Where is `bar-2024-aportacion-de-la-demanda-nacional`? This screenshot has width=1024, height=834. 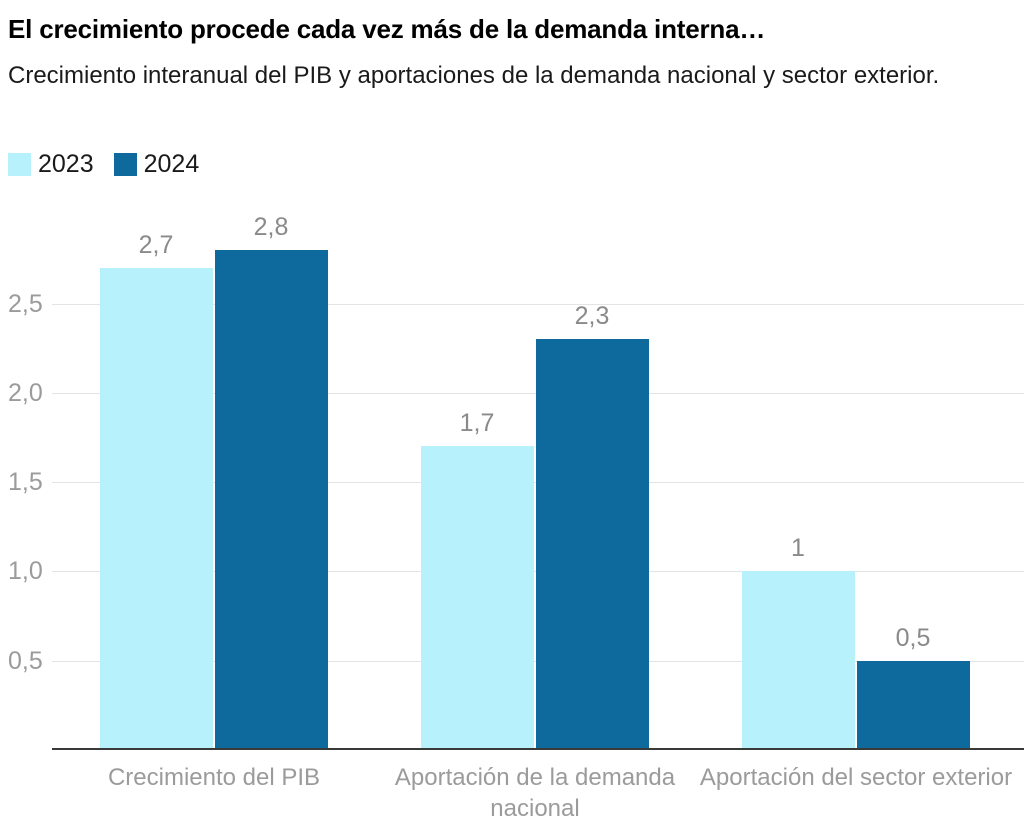
bar-2024-aportacion-de-la-demanda-nacional is located at coordinates (592, 544).